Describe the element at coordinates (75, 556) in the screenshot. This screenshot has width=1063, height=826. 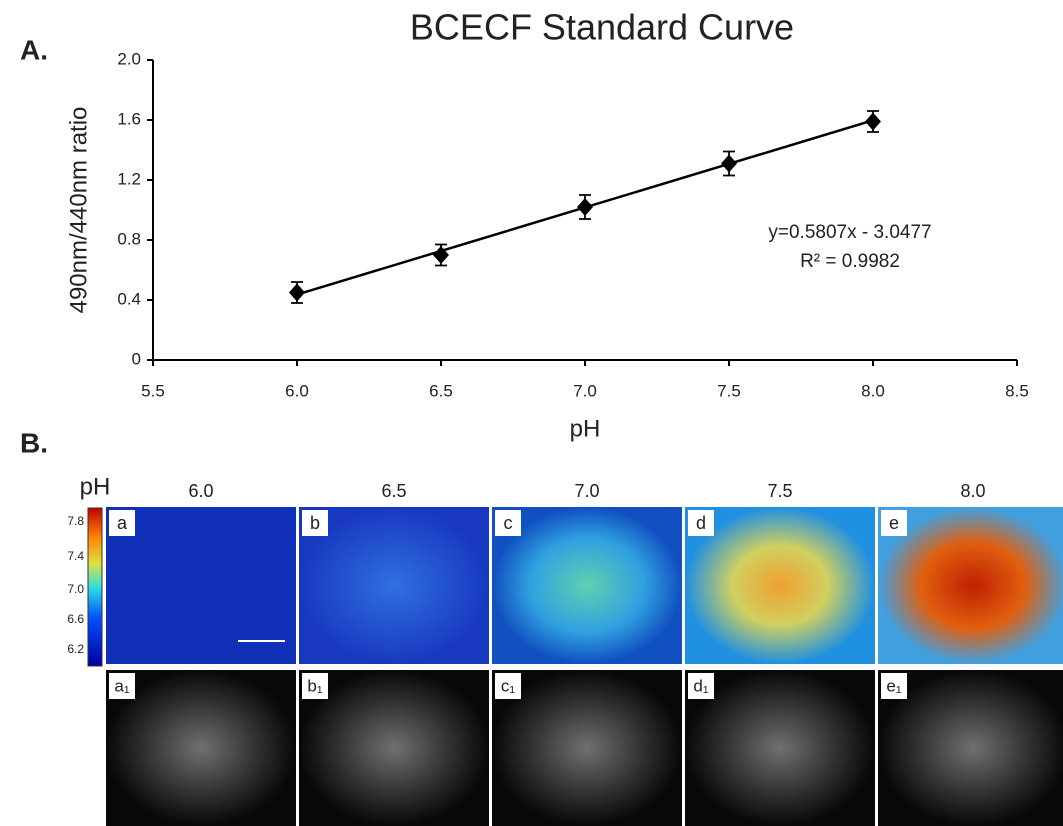
I see `colorbar-tick-label: 7.4` at that location.